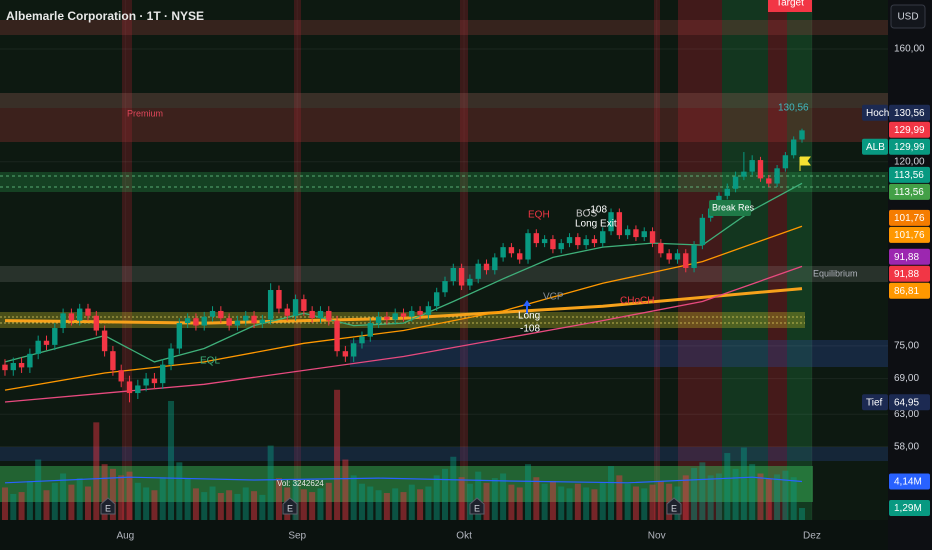  Describe the element at coordinates (210, 361) in the screenshot. I see `annotation: EQL` at that location.